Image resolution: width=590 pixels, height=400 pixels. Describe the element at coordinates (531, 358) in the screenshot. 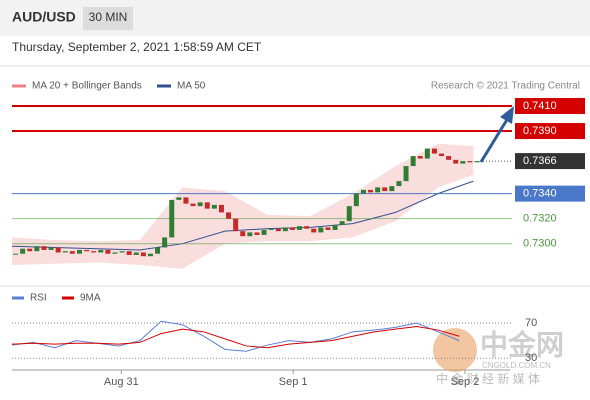

I see `rsi-tick-label: 30` at that location.